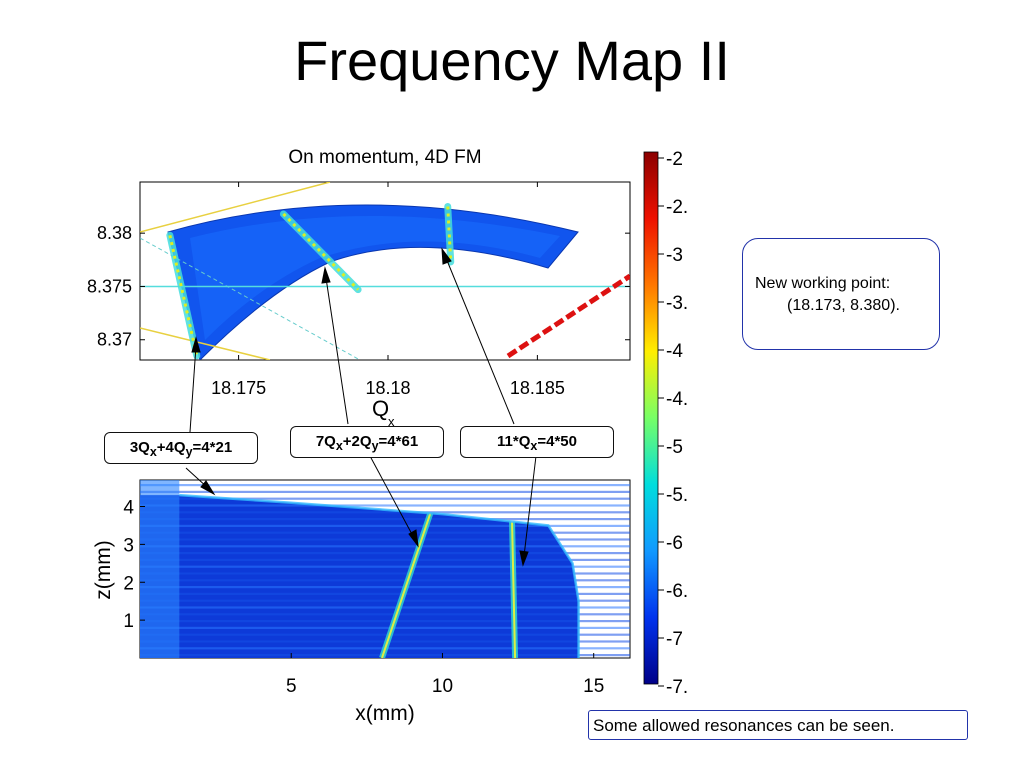 The width and height of the screenshot is (1024, 768). What do you see at coordinates (205, 343) in the screenshot?
I see `yellow-guide-line-lower` at bounding box center [205, 343].